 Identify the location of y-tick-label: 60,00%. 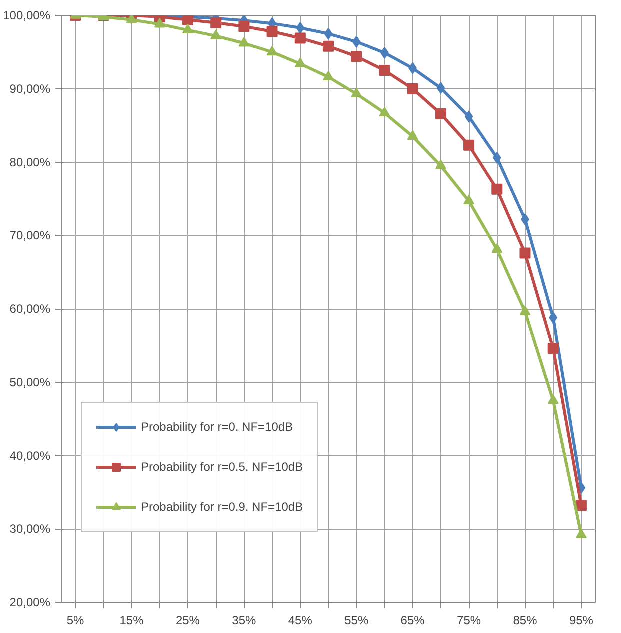
(30, 309).